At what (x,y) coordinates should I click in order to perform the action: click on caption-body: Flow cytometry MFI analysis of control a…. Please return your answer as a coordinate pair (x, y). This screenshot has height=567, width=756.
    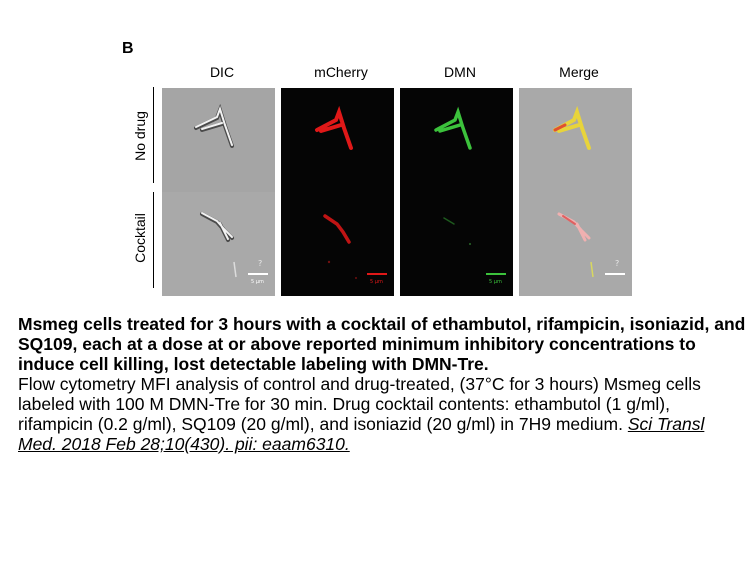
    Looking at the image, I should click on (359, 404).